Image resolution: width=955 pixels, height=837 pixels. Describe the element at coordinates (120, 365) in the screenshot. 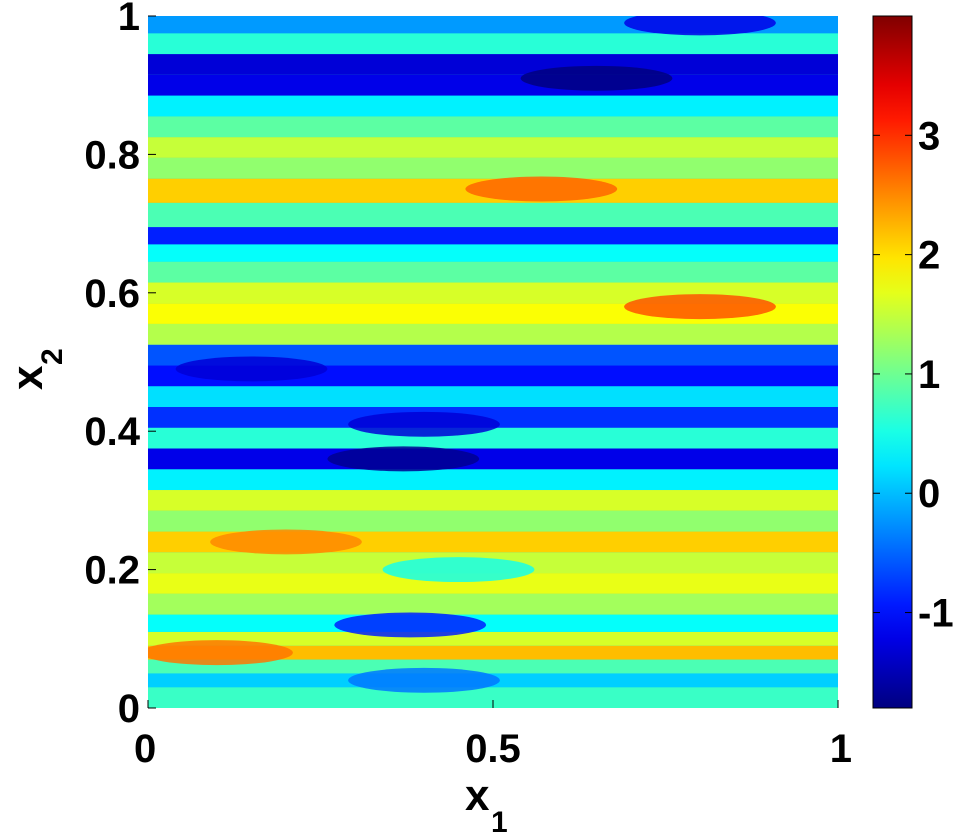

I see `y-axis-ticks: 0 0.2 0.4 0.6 0.8 1` at that location.